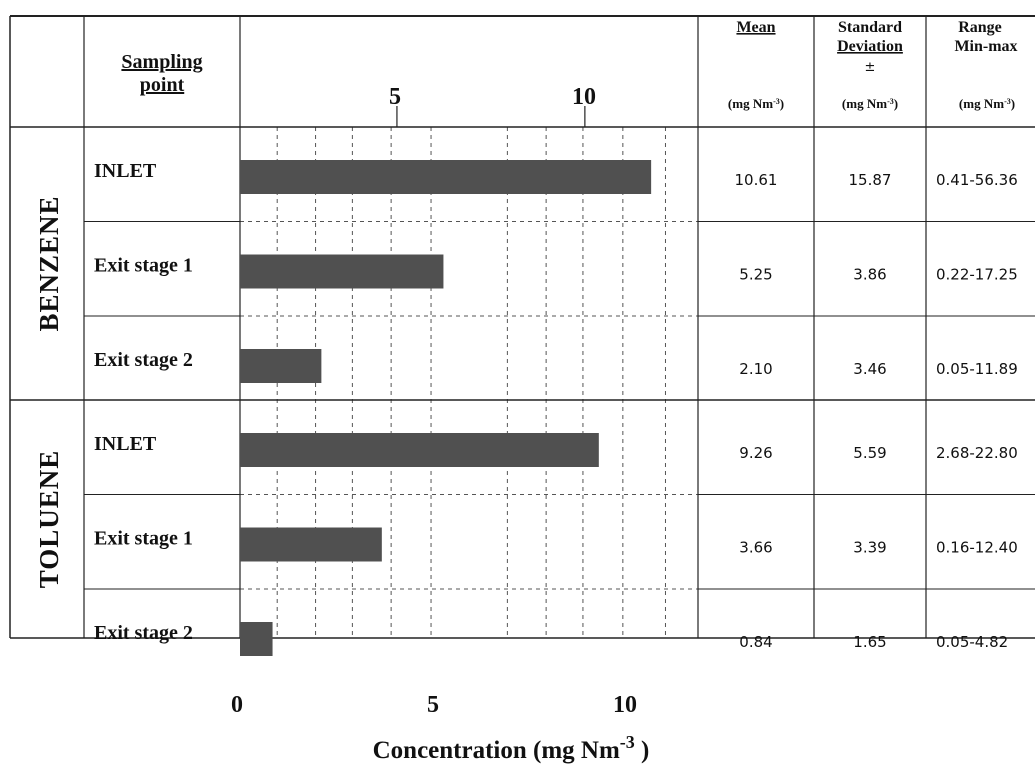  Describe the element at coordinates (755, 453) in the screenshot. I see `mean-value: 9.26` at that location.